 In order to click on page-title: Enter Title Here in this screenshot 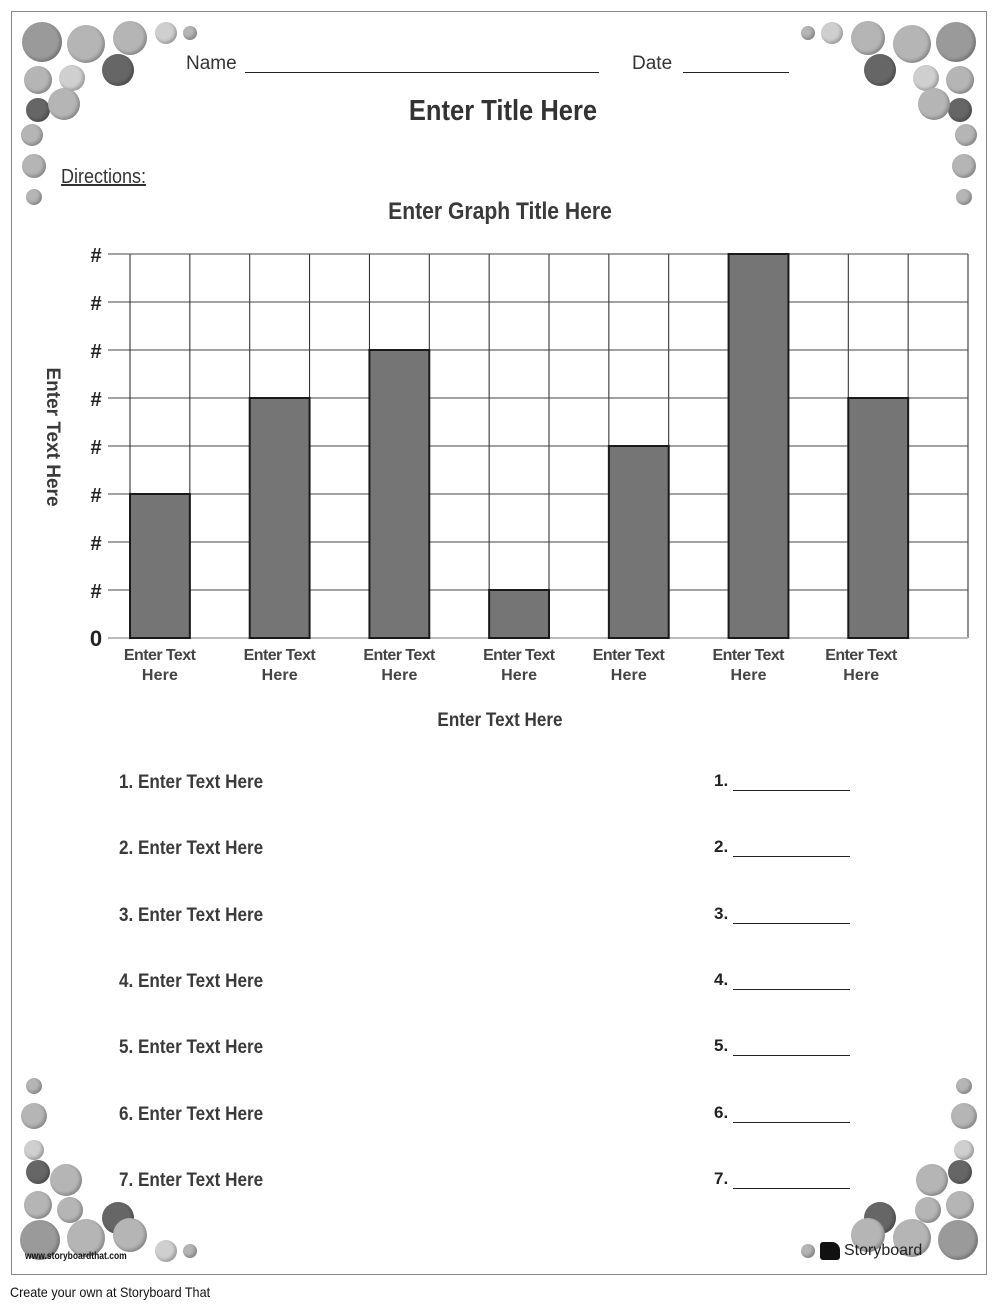, I will do `click(503, 111)`.